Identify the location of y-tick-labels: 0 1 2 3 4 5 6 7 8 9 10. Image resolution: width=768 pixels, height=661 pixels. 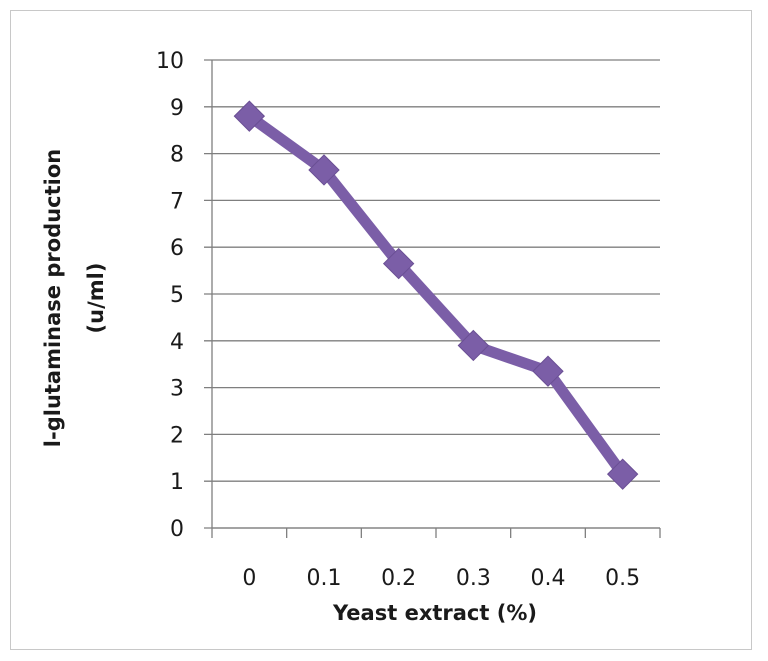
(170, 295).